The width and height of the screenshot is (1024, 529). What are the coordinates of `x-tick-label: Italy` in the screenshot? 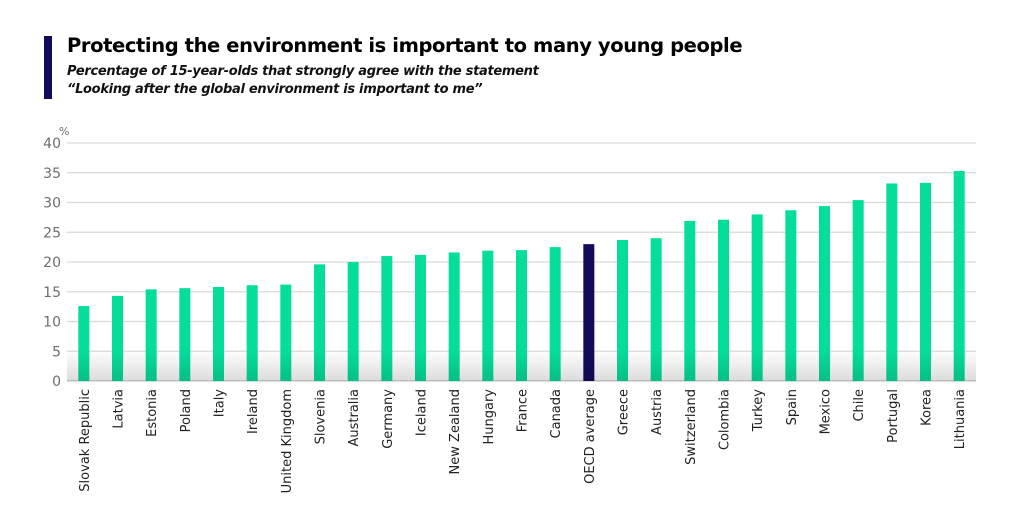 It's located at (220, 403).